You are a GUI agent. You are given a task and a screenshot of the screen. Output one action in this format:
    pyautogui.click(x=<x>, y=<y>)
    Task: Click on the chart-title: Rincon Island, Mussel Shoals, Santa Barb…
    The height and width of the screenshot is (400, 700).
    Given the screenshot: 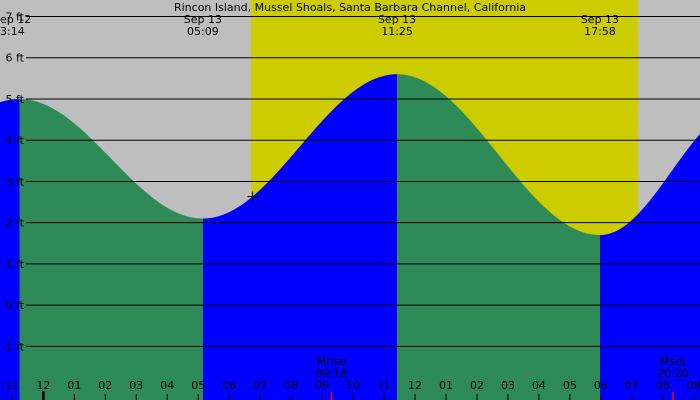 What is the action you would take?
    pyautogui.click(x=350, y=7)
    